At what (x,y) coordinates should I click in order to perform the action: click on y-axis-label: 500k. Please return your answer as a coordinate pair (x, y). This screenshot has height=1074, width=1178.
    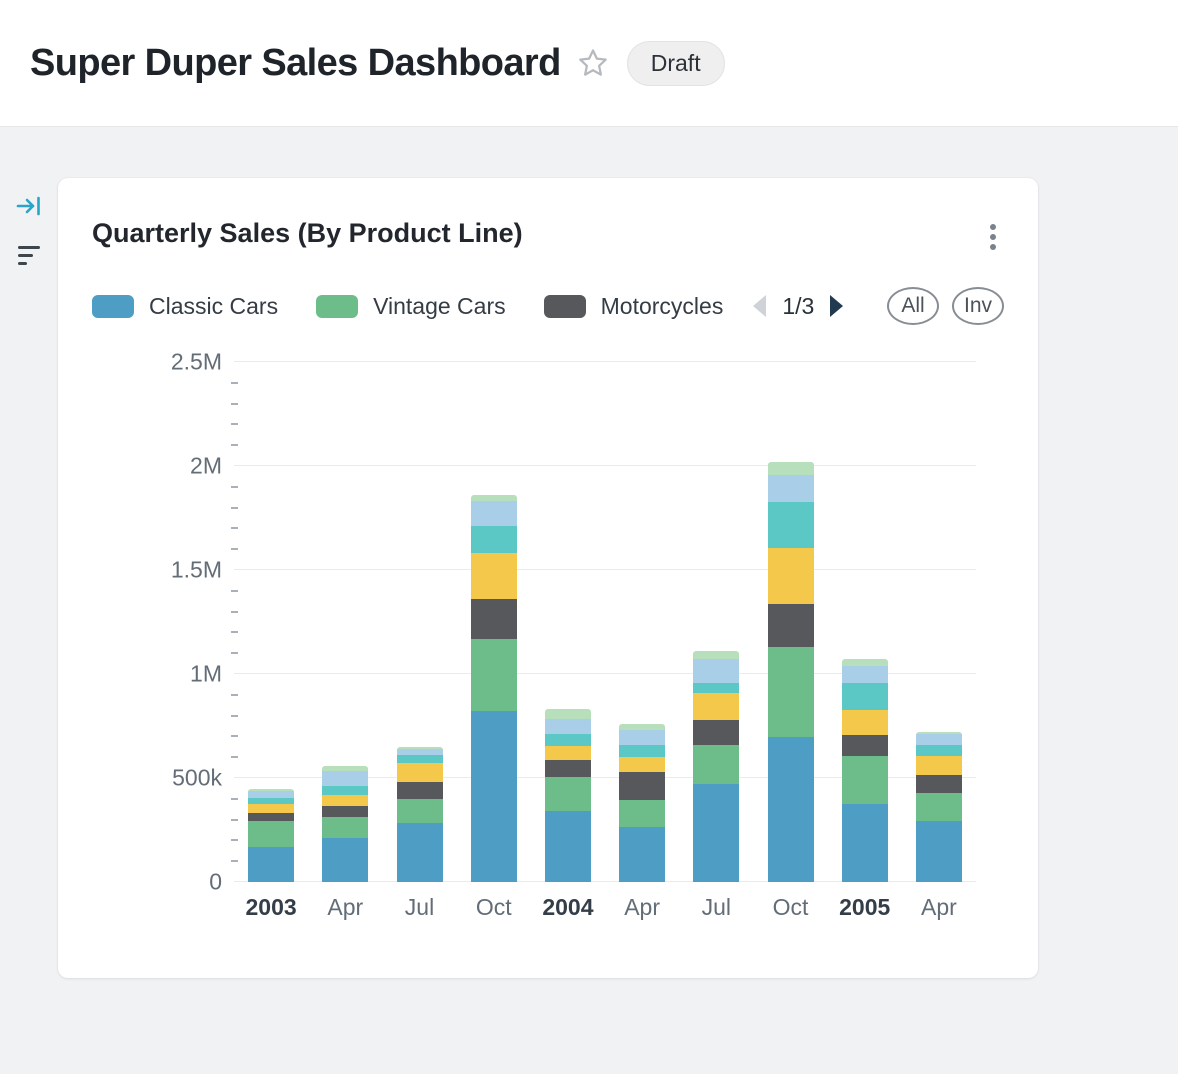
    Looking at the image, I should click on (197, 777).